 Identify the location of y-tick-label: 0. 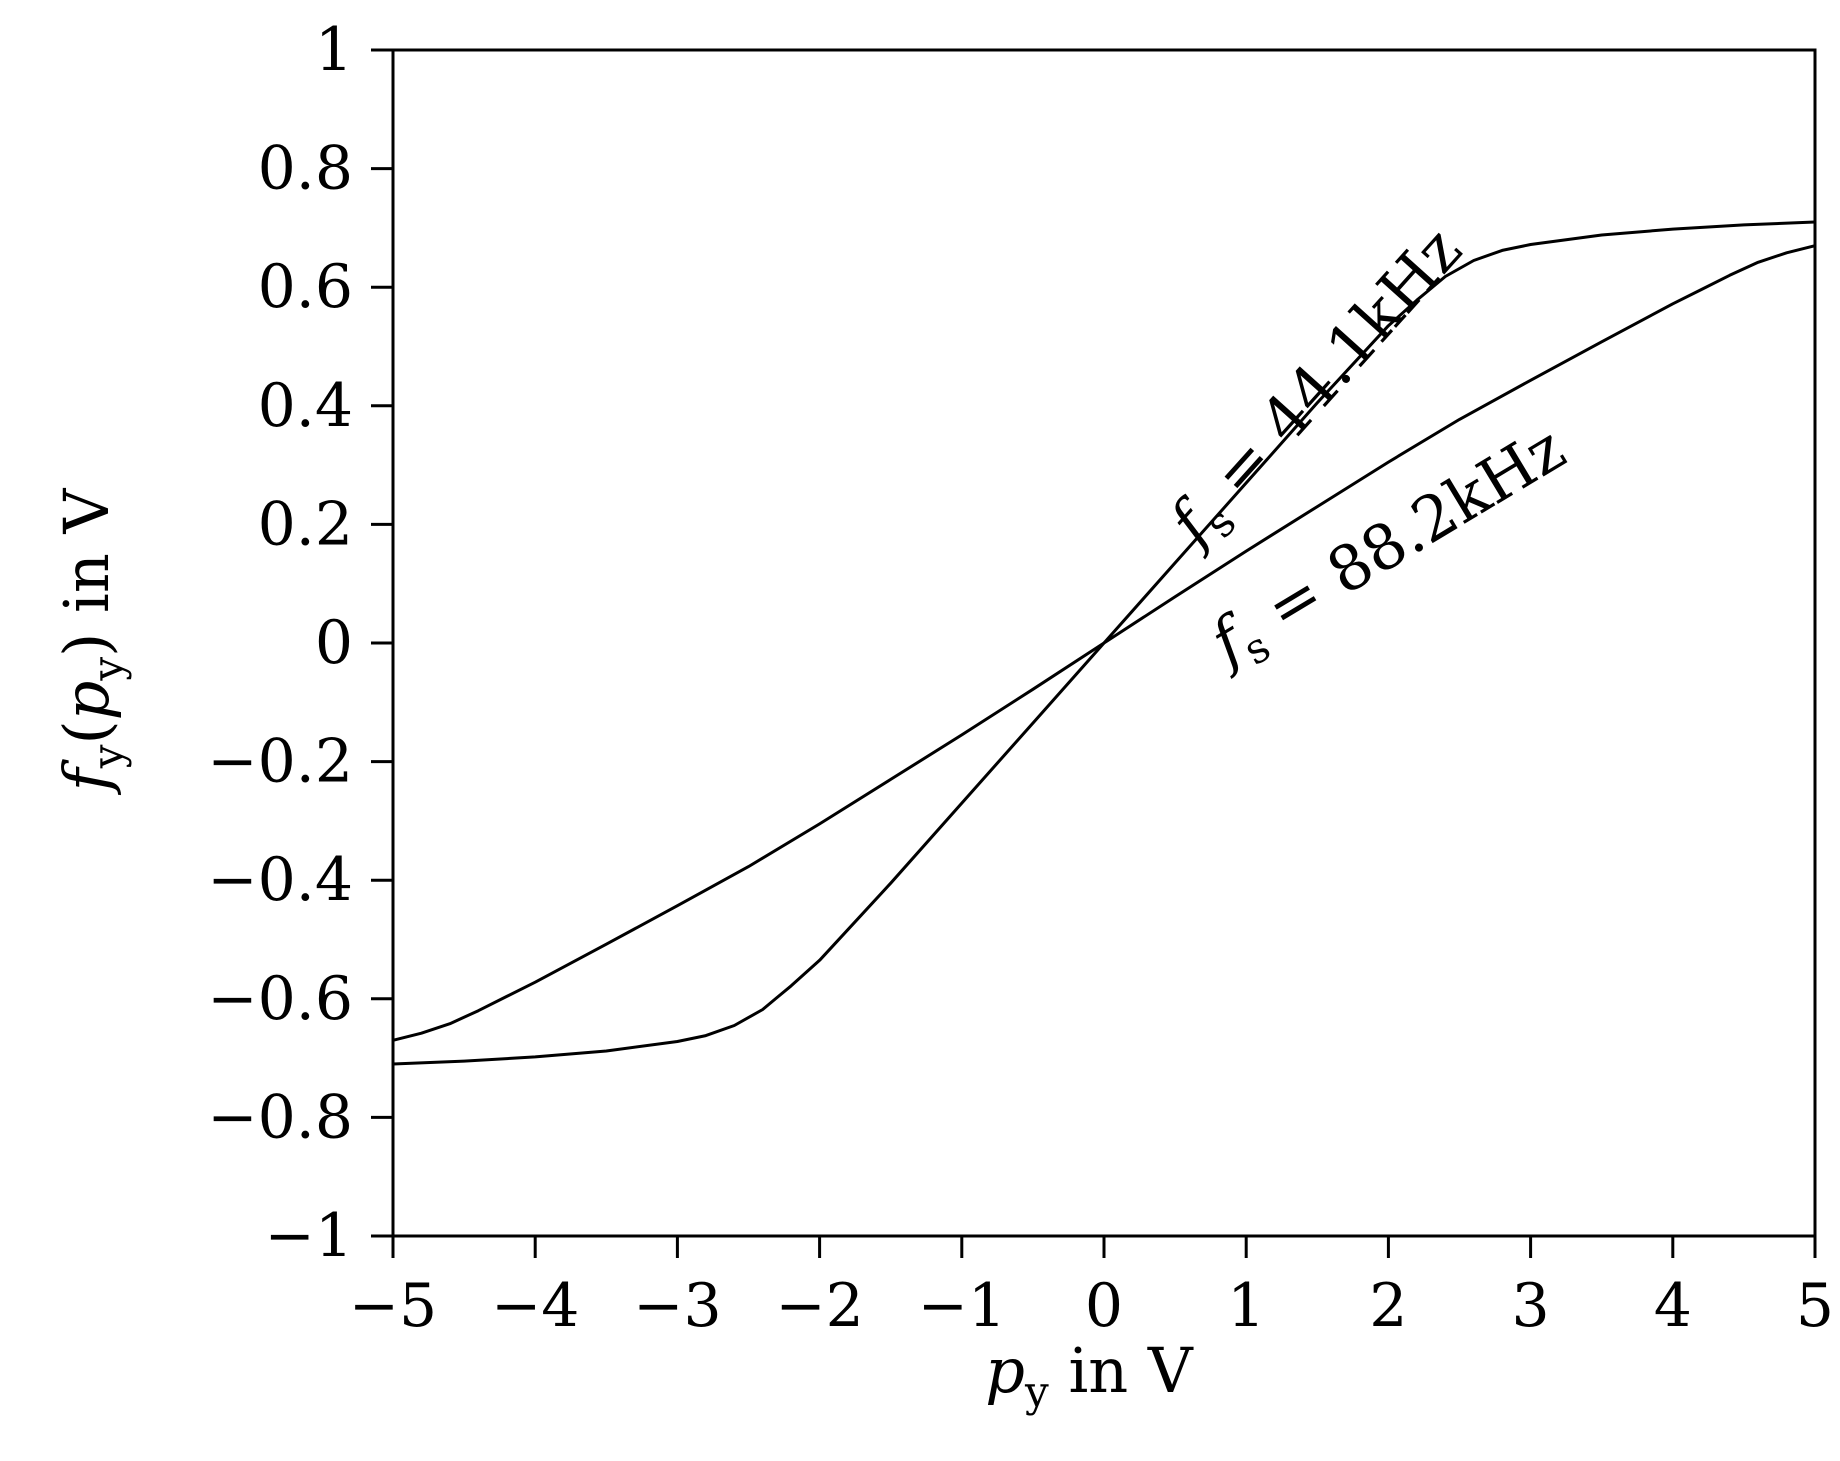
(334, 643).